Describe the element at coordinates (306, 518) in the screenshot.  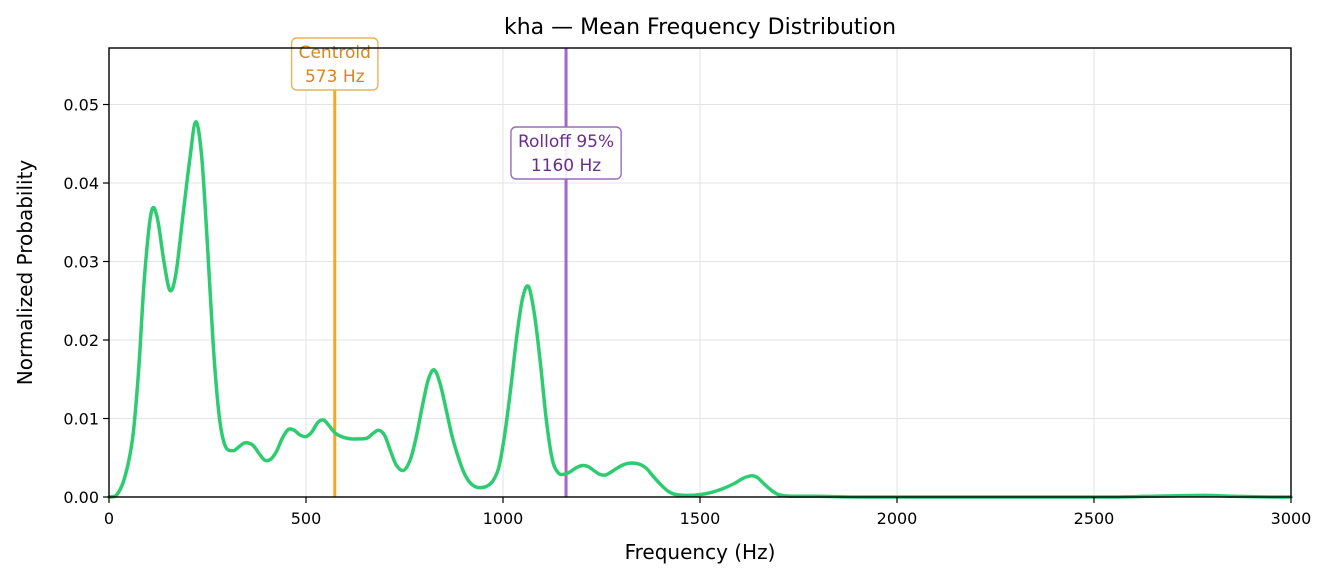
I see `x-tick-label: 500` at that location.